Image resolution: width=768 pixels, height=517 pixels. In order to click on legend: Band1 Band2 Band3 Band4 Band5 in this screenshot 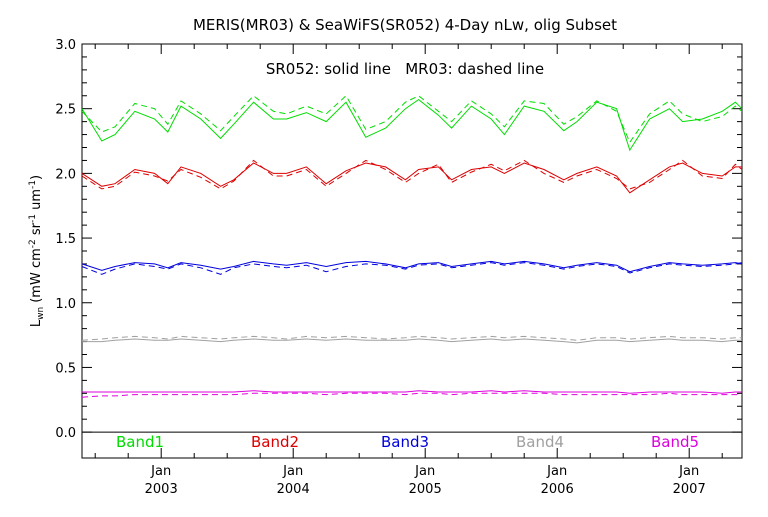, I will do `click(407, 442)`.